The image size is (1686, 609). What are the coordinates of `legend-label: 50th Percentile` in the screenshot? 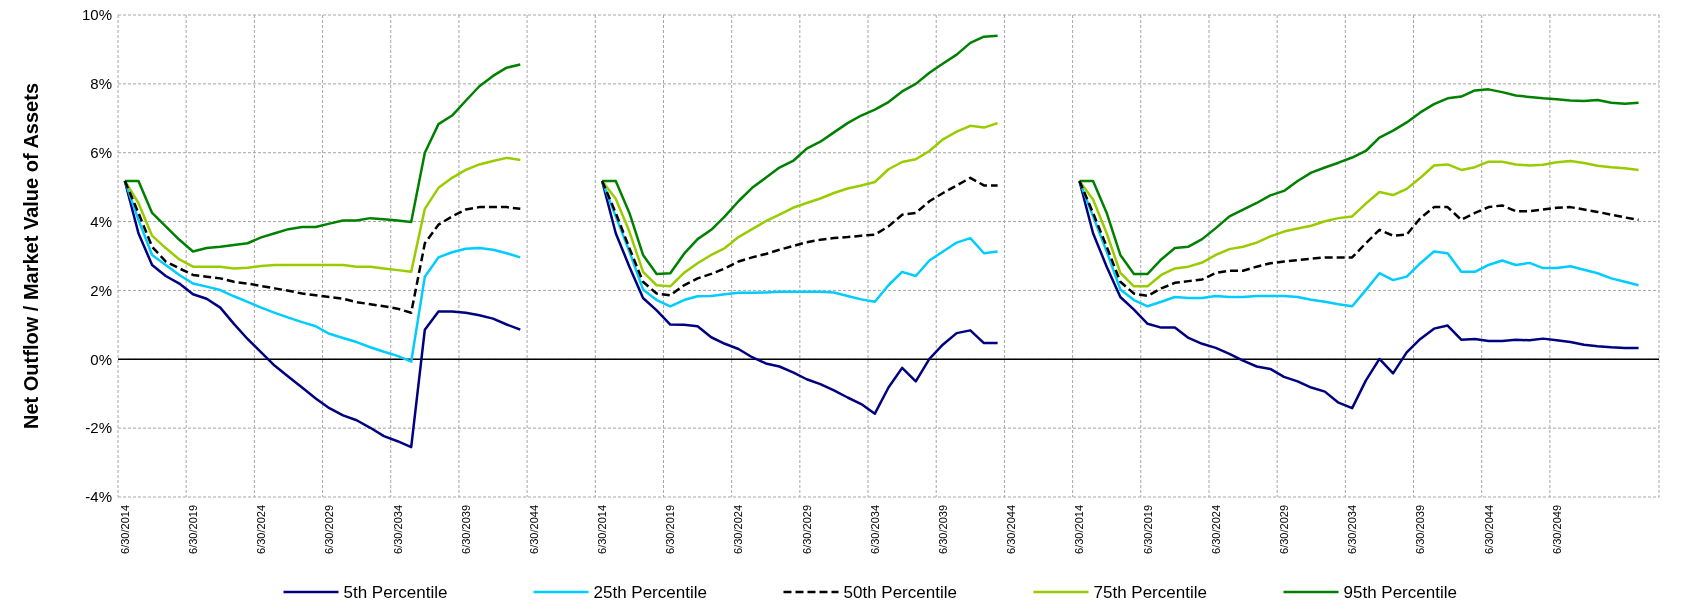 It's located at (900, 592).